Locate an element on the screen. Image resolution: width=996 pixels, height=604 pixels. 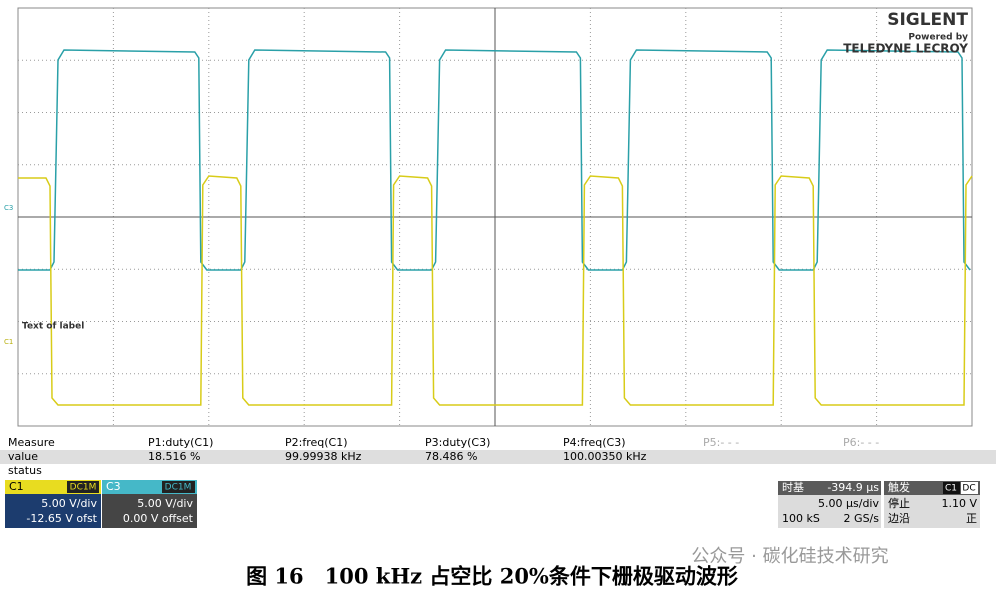
c3-box: C3 DC1M 5.00 V/div 0.00 V offset is located at coordinates (149, 504).